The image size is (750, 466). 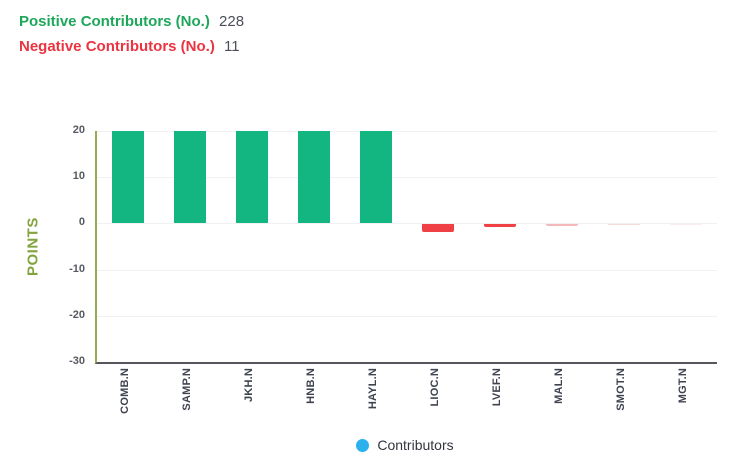 What do you see at coordinates (686, 225) in the screenshot?
I see `bar-MGT.N` at bounding box center [686, 225].